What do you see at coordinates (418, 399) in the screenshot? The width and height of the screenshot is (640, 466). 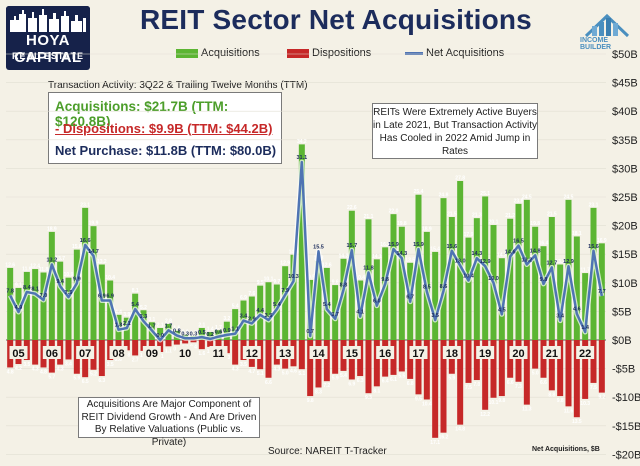 I see `disposition-data-label: 9.5` at bounding box center [418, 399].